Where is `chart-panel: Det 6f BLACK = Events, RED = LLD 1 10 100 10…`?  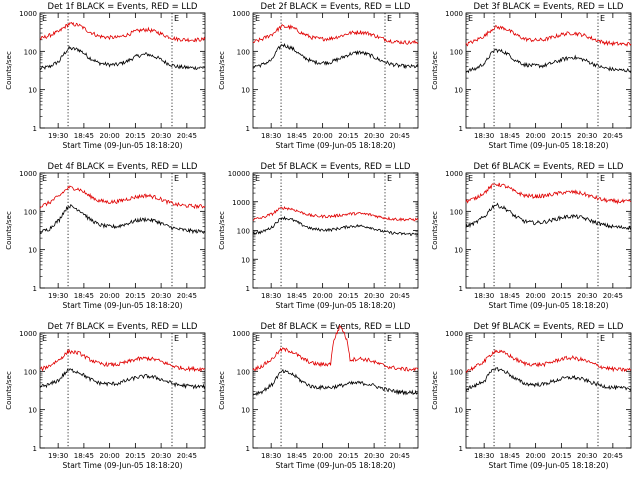 chart-panel: Det 6f BLACK = Events, RED = LLD 1 10 100 10… is located at coordinates (531, 236).